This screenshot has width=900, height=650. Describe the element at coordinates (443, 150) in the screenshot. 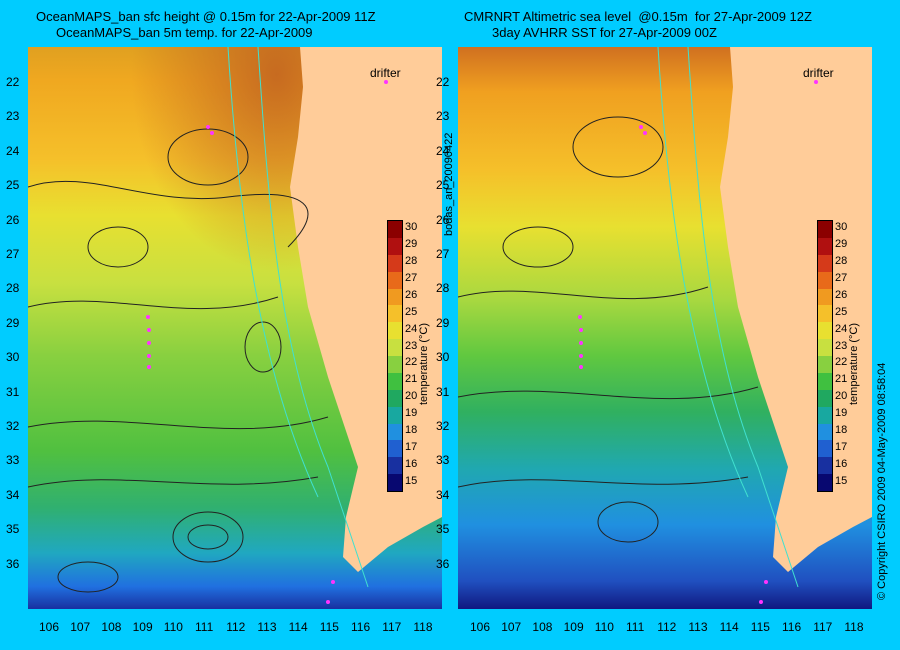

I see `latitude-label: 24` at that location.